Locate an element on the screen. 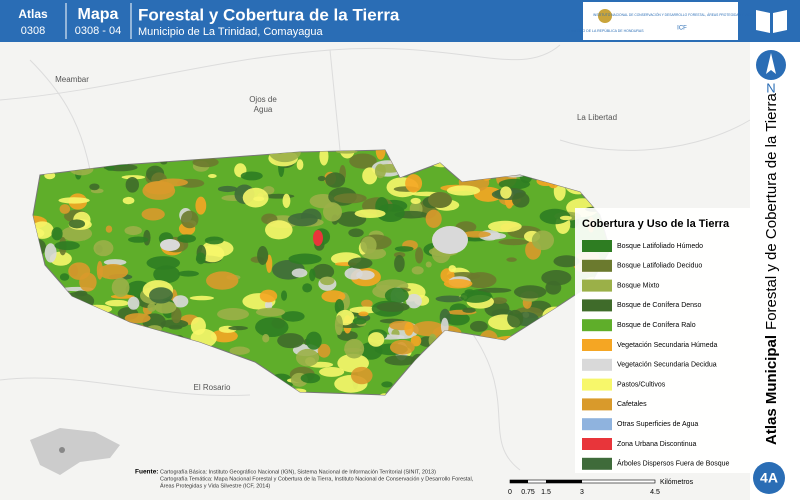  book-icon is located at coordinates (771, 21).